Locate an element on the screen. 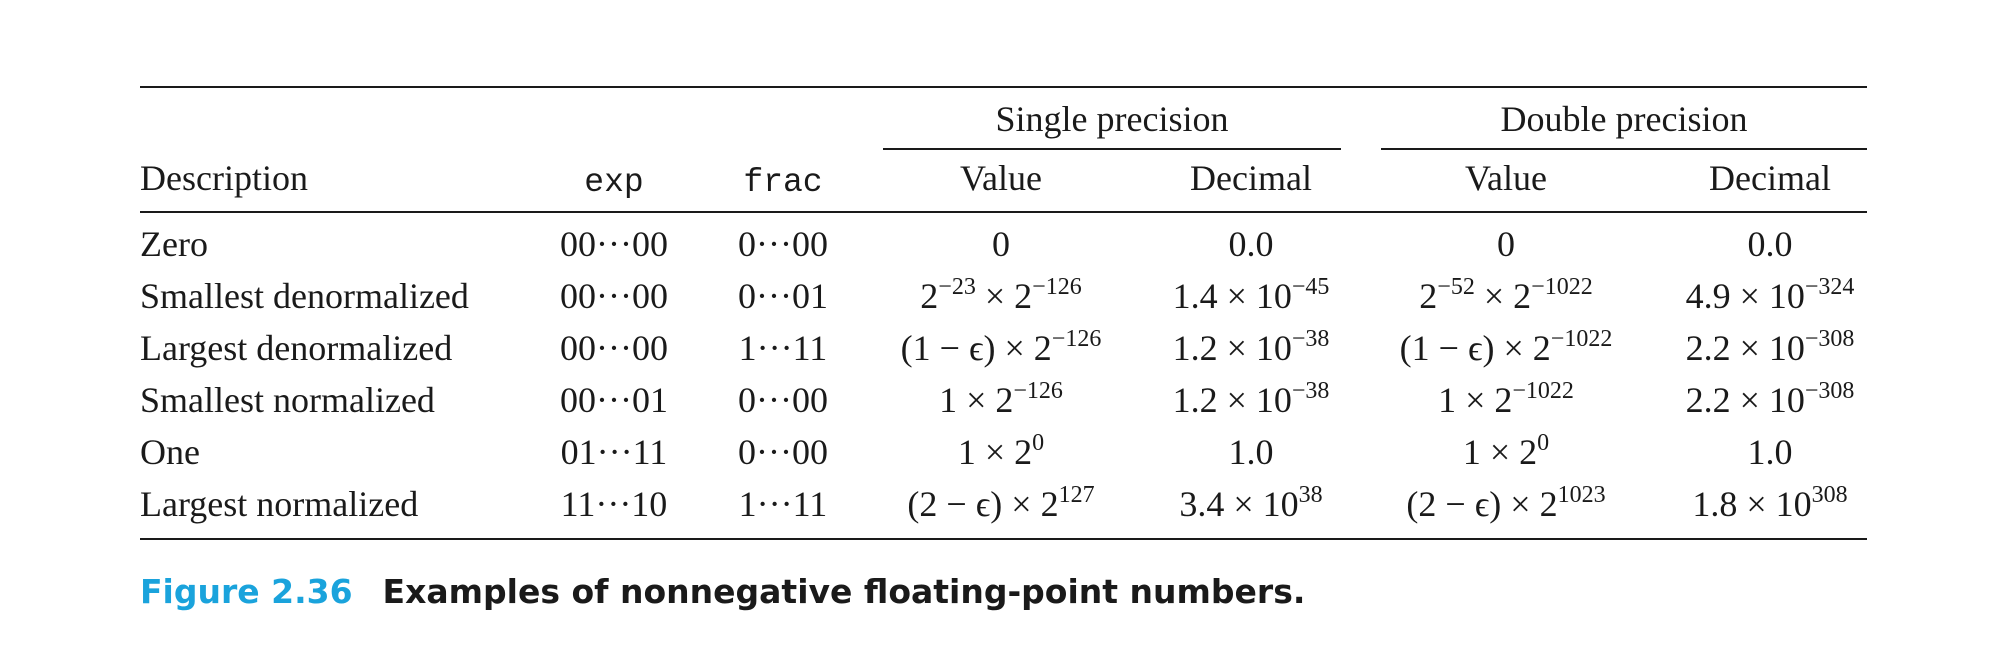 Image resolution: width=2001 pixels, height=655 pixels. cell-double-value: 2−52 × 2−1022 is located at coordinates (1506, 295).